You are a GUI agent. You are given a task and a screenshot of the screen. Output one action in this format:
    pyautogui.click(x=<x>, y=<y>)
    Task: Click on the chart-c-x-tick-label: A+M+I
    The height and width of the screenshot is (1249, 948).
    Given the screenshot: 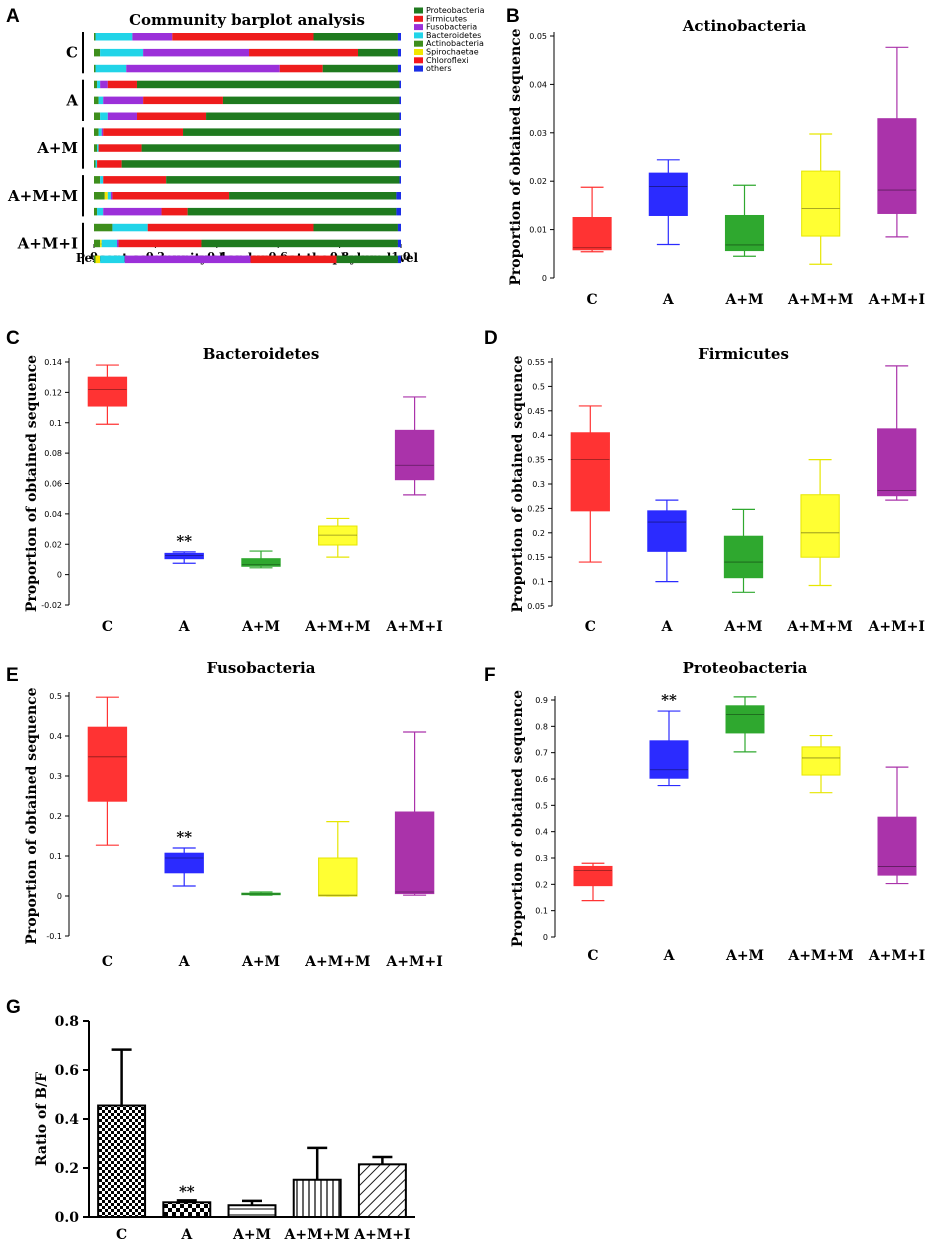 What is the action you would take?
    pyautogui.click(x=413, y=627)
    